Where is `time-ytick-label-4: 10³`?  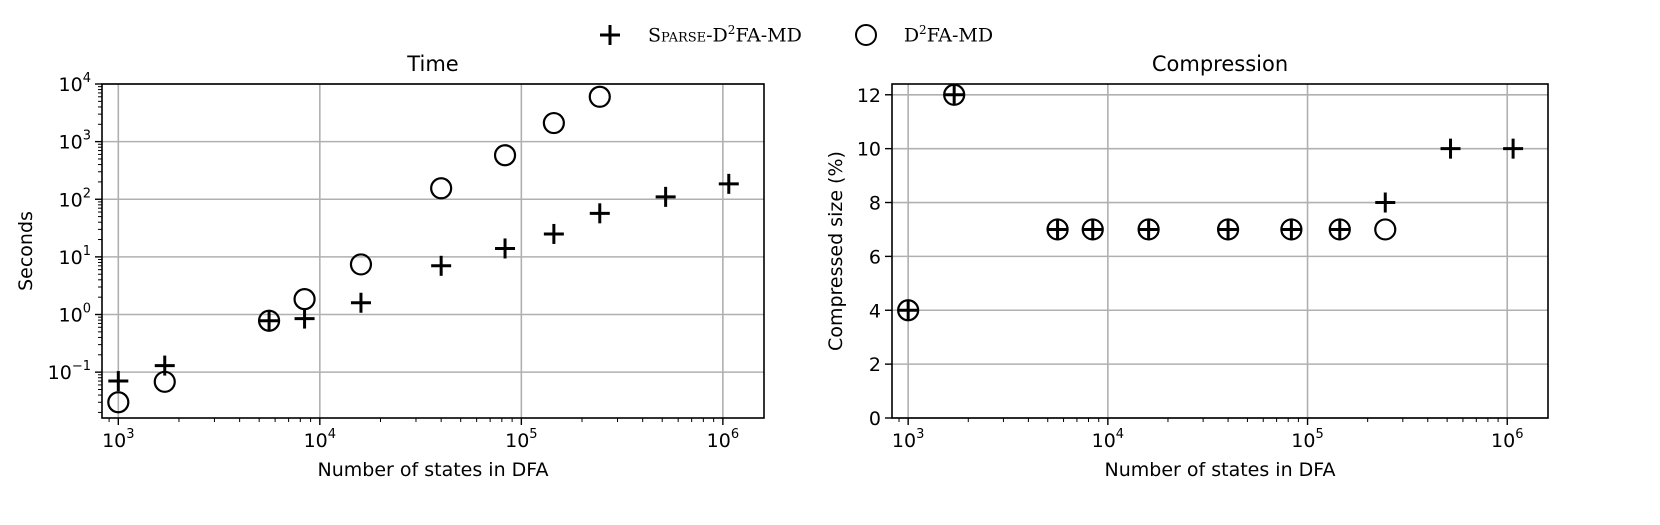
time-ytick-label-4: 10³ is located at coordinates (75, 141).